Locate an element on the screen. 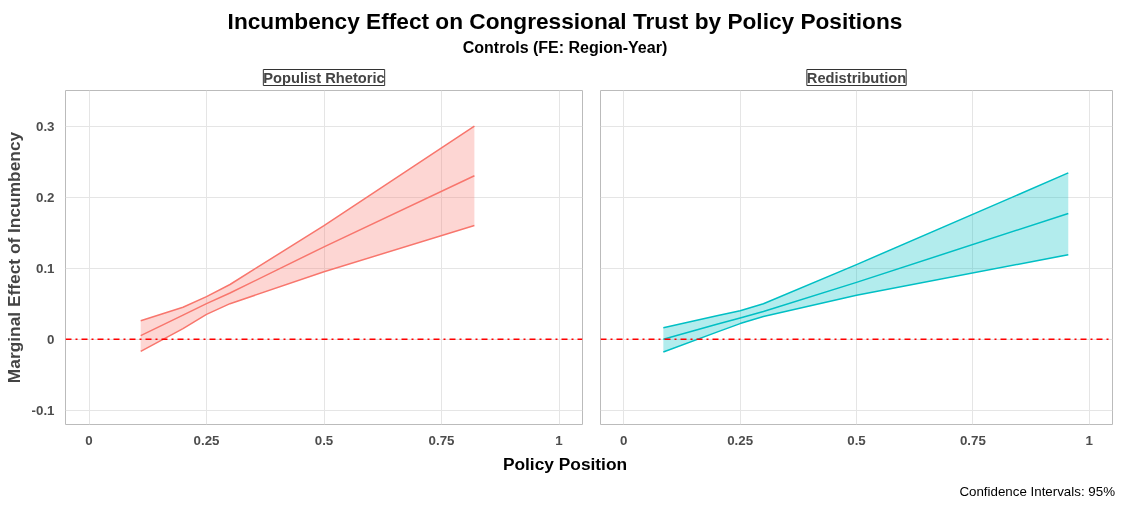 This screenshot has width=1126, height=509. y-tick-label: 0.3 is located at coordinates (45, 126).